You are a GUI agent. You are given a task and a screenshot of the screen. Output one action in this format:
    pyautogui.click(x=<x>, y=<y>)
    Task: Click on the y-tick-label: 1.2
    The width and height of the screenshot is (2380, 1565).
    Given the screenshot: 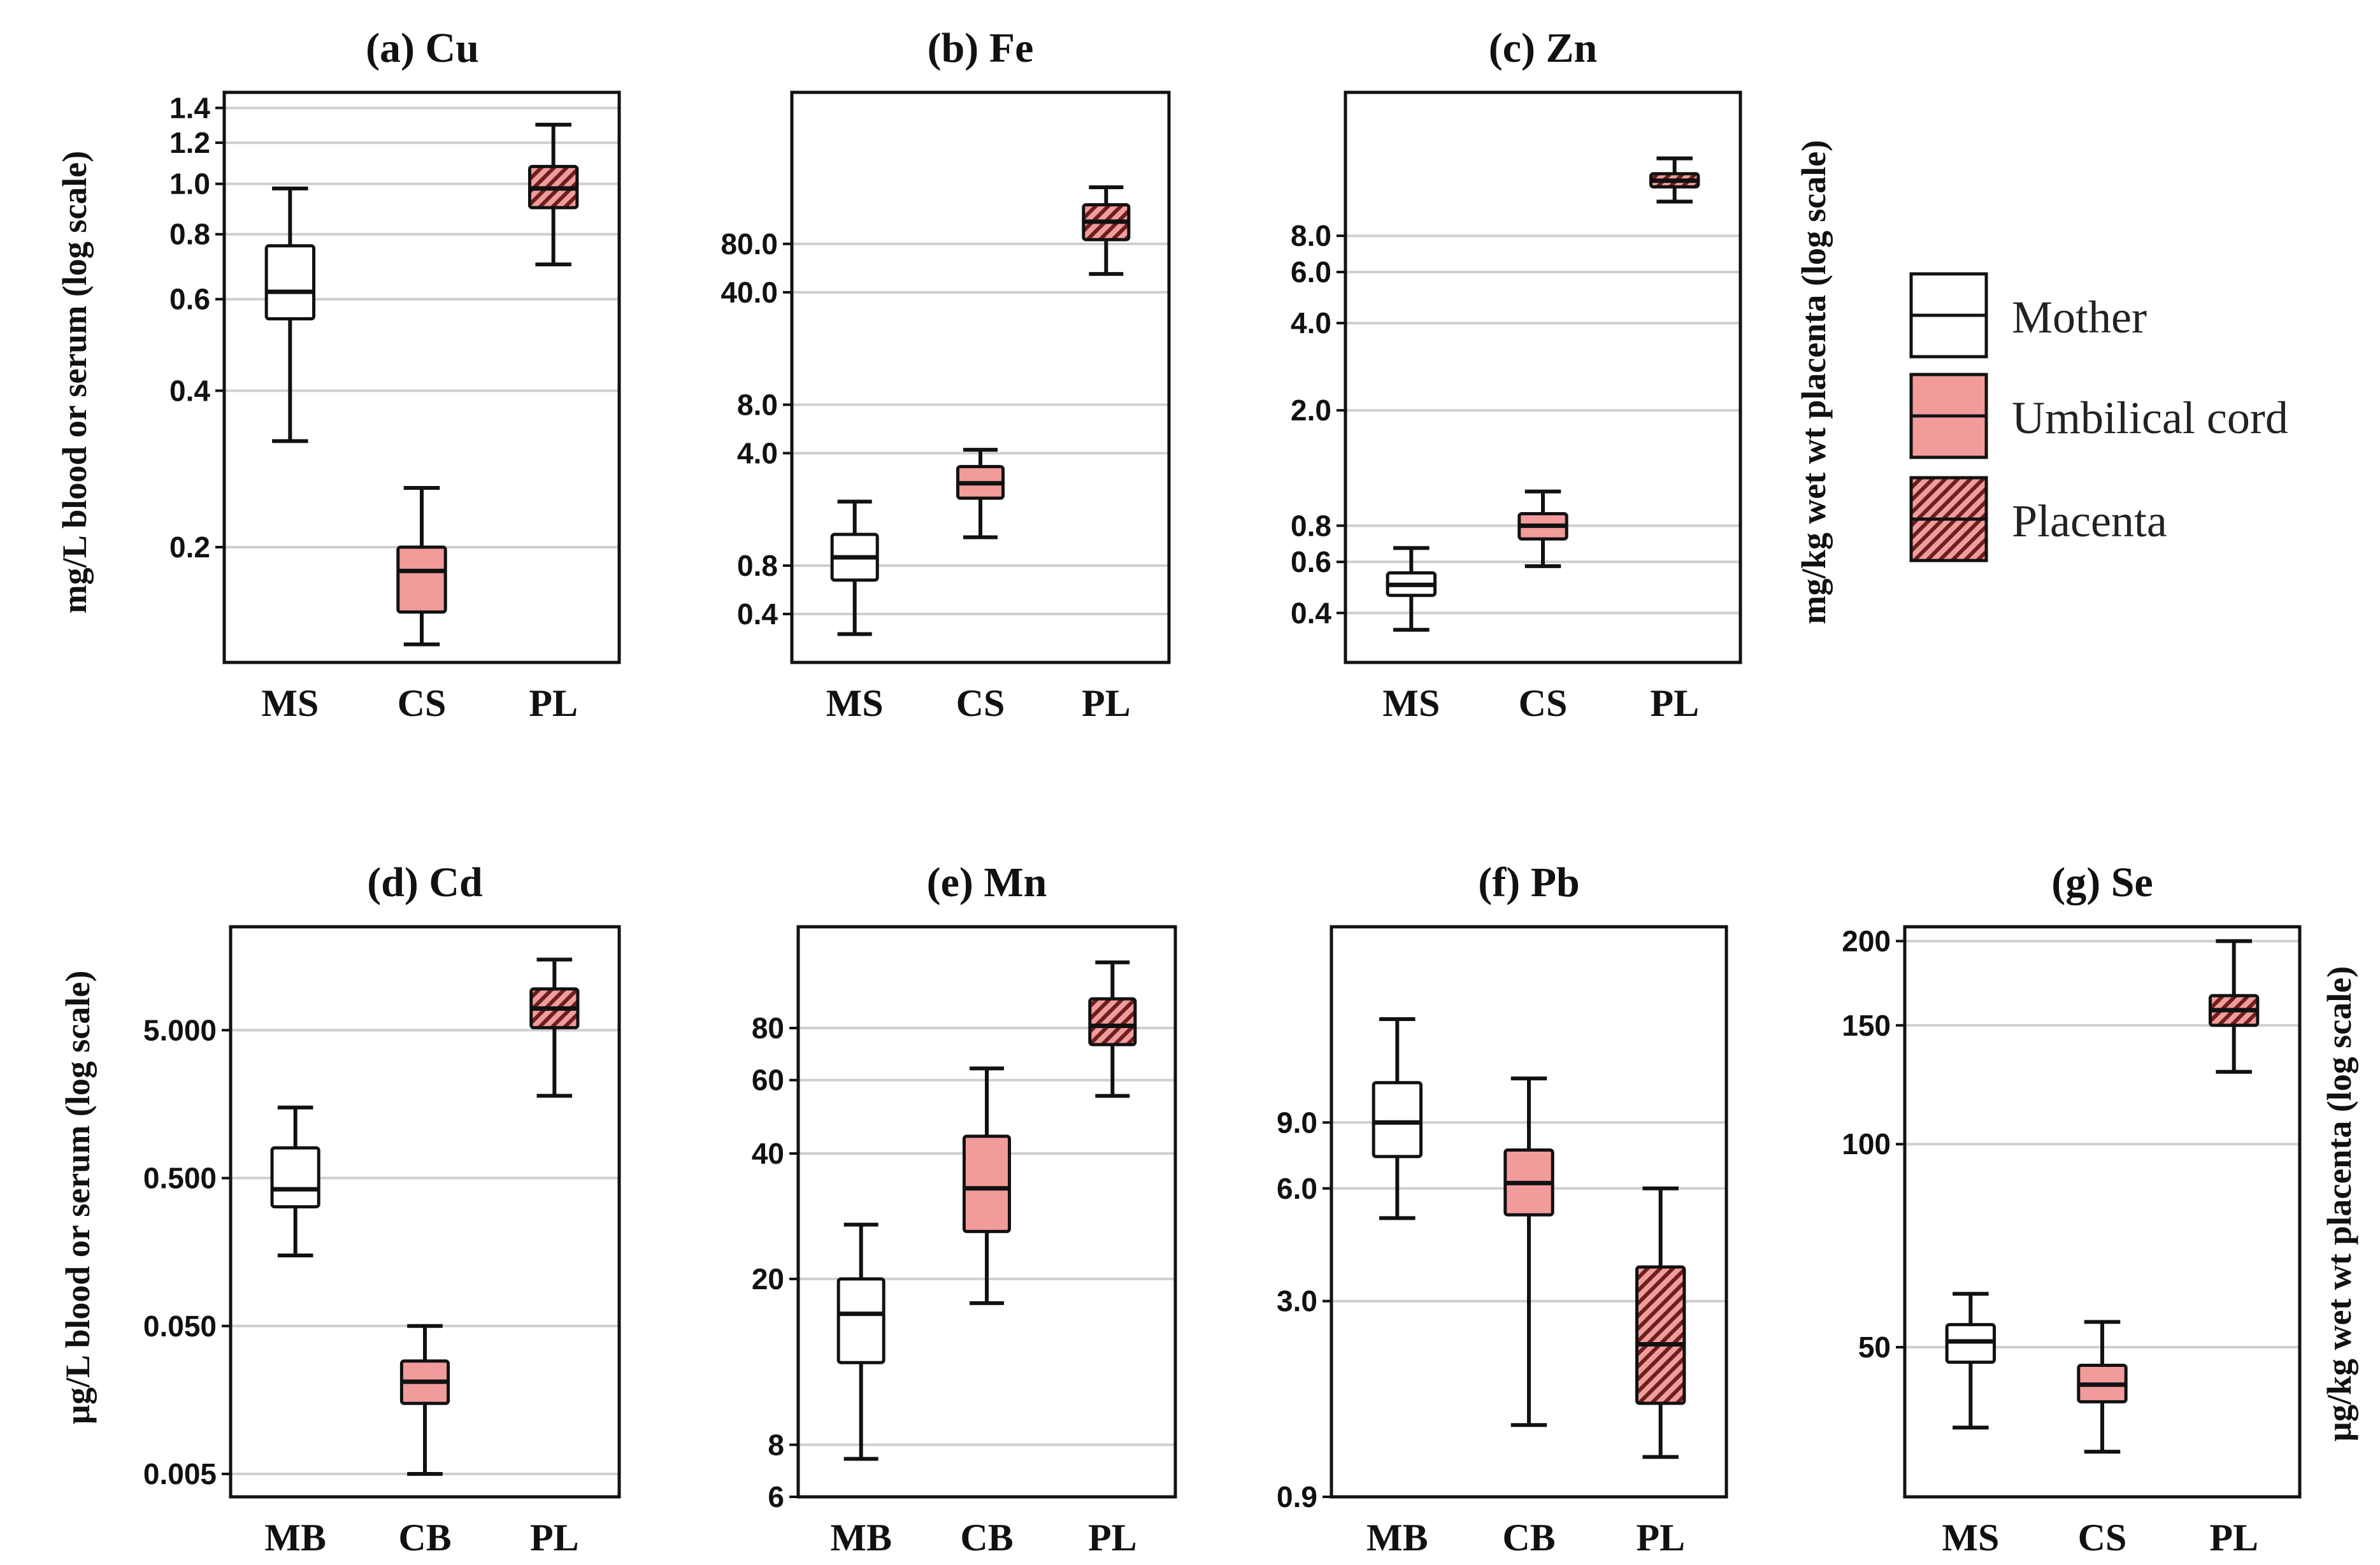 What is the action you would take?
    pyautogui.click(x=189, y=142)
    